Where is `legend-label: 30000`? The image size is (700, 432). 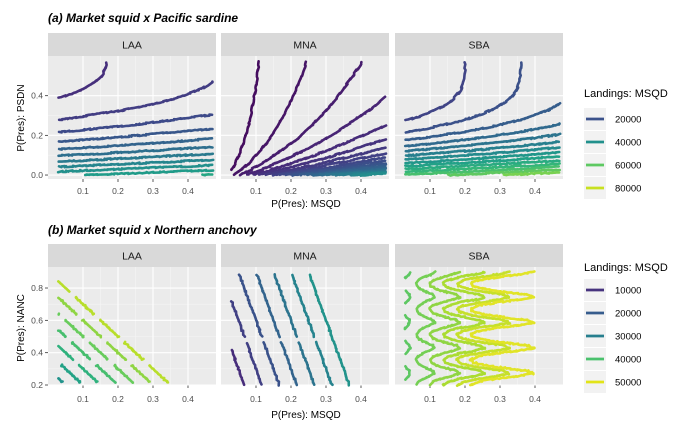
legend-label: 30000 is located at coordinates (628, 337).